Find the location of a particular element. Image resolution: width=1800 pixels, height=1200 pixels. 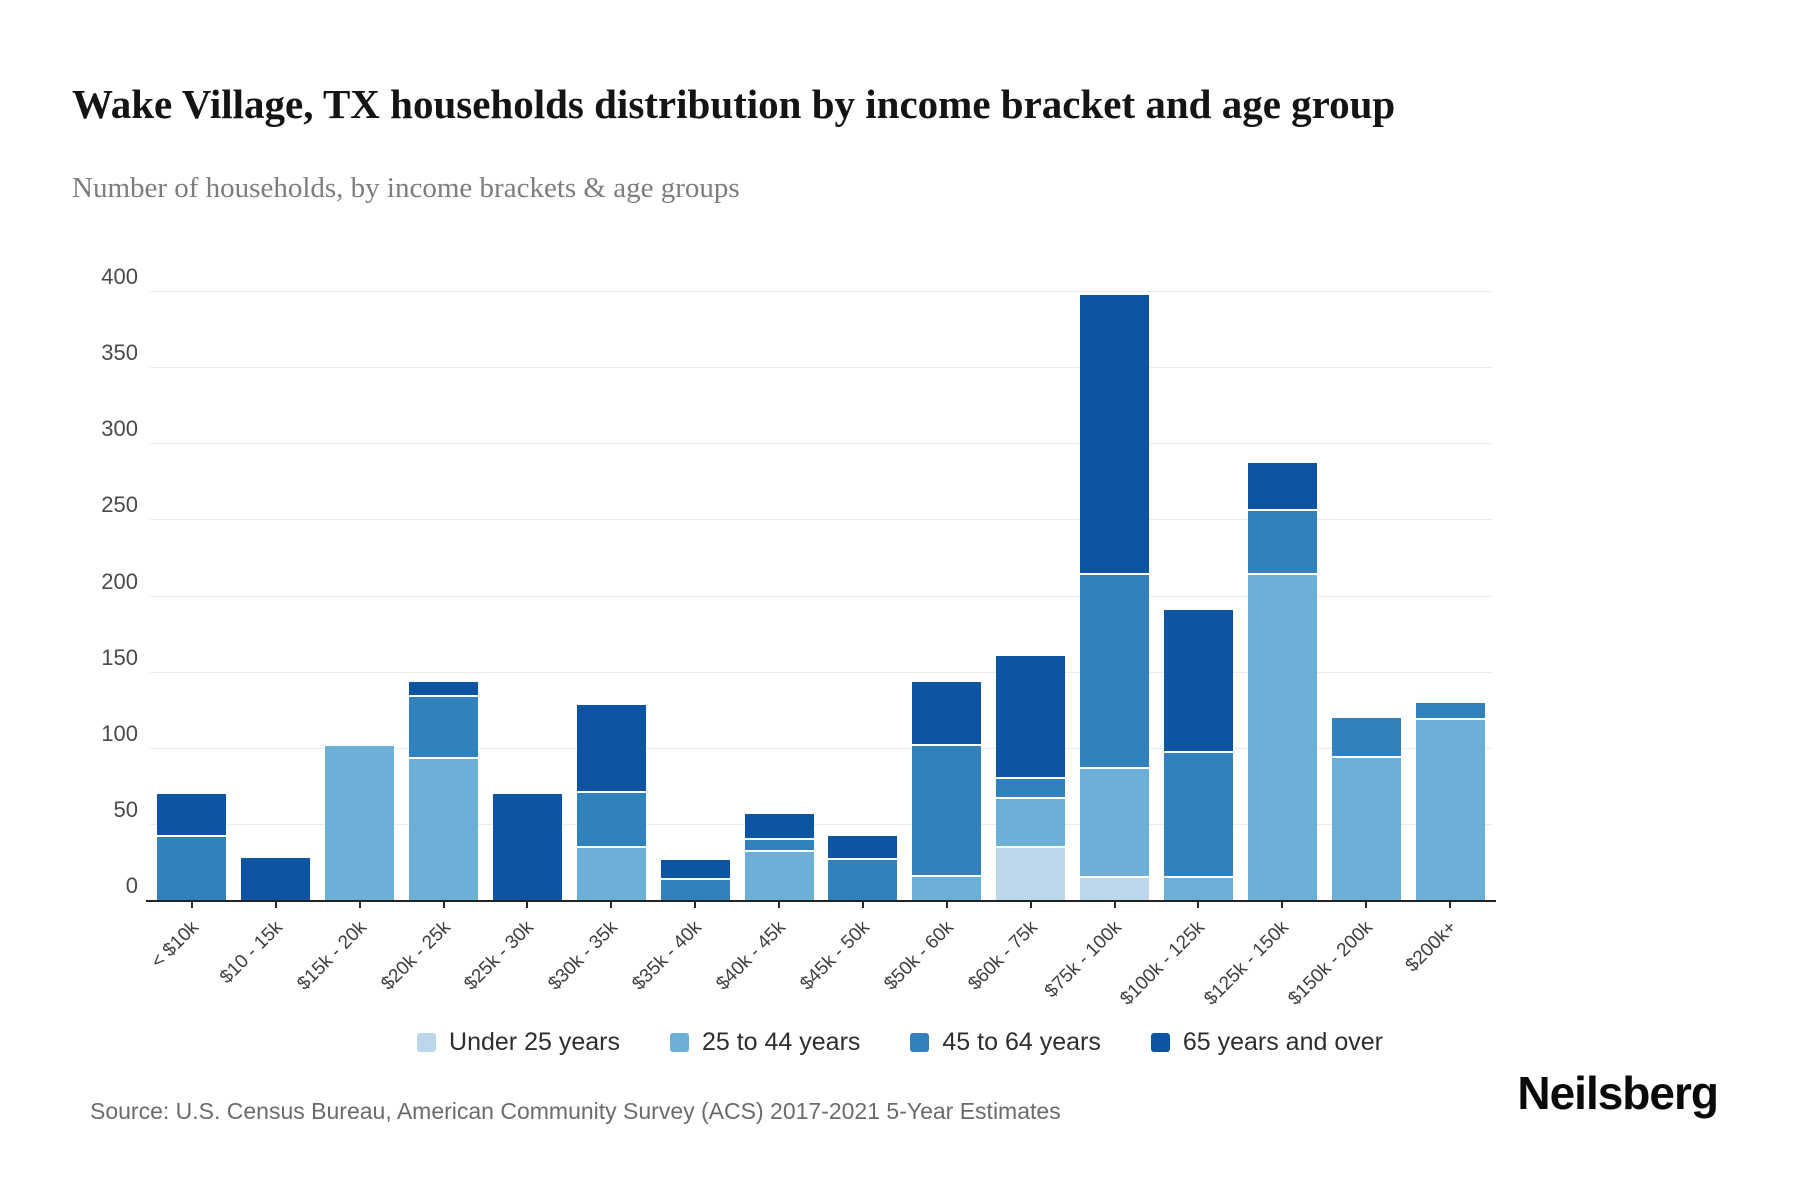

bar-$30k - 35k is located at coordinates (611, 802).